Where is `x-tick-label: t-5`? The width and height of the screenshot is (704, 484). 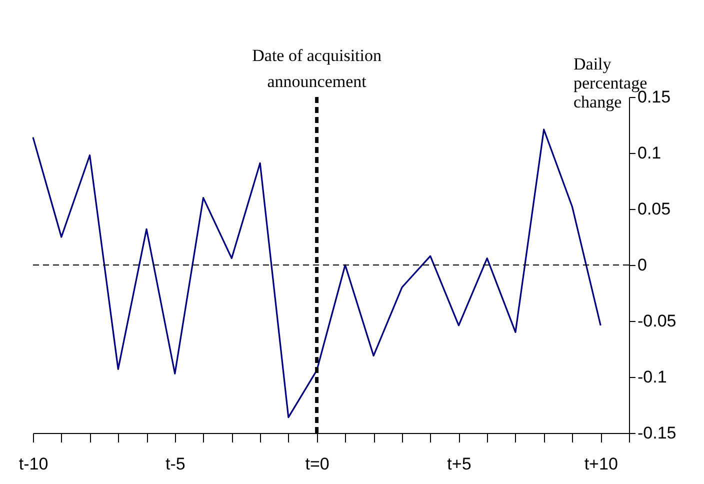 x-tick-label: t-5 is located at coordinates (175, 464).